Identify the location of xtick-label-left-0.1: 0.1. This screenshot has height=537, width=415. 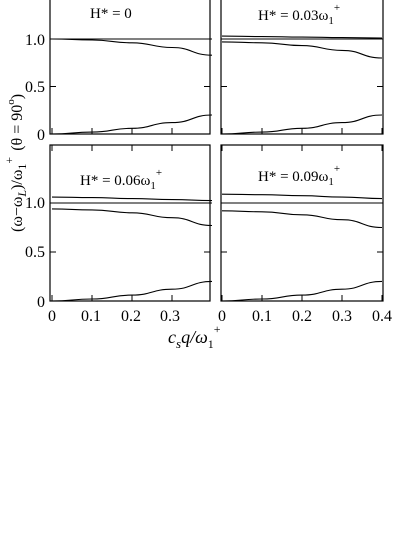
(91, 316).